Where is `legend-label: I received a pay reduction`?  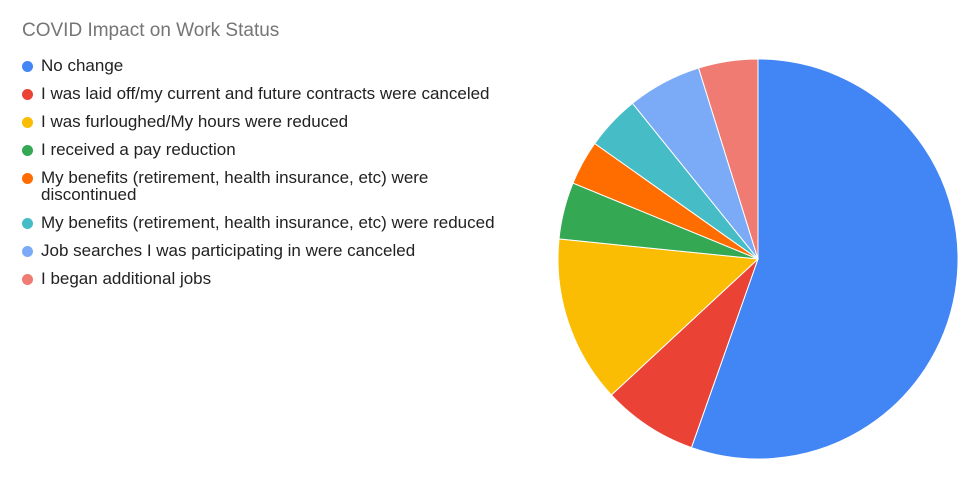 legend-label: I received a pay reduction is located at coordinates (138, 149).